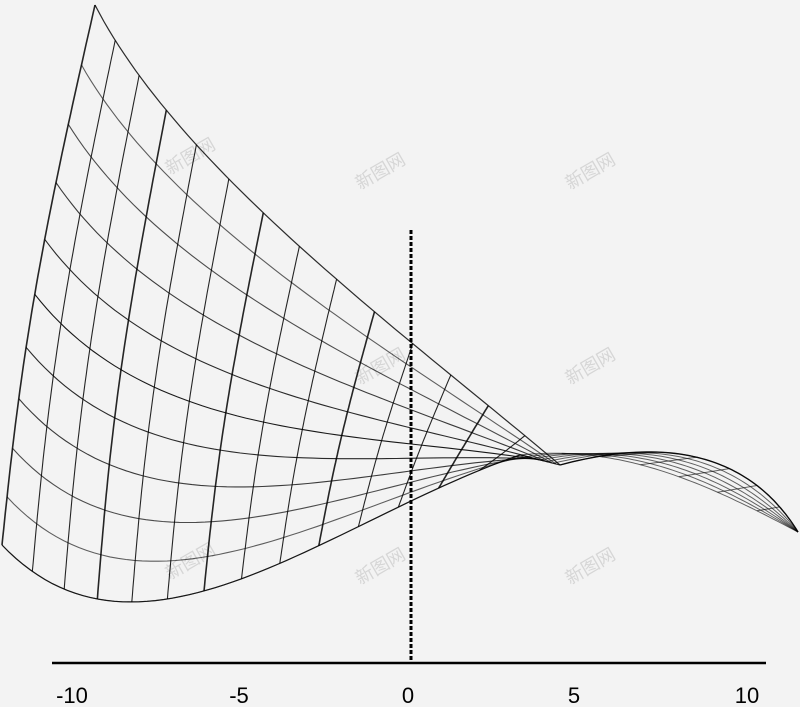 The height and width of the screenshot is (707, 800). I want to click on x-tick-label: 10, so click(747, 695).